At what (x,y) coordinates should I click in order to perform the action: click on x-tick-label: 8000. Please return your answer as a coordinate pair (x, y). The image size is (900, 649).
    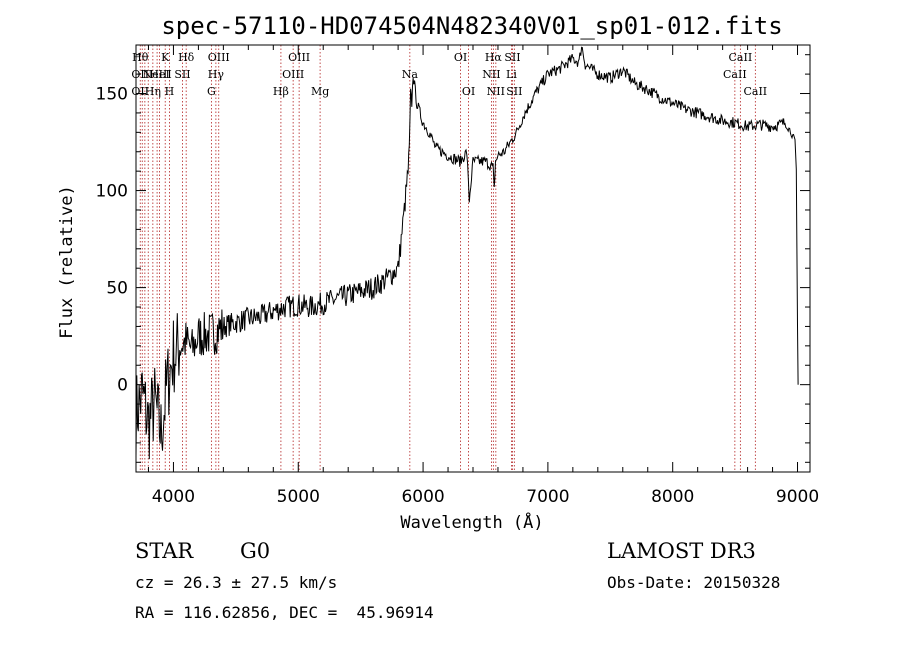
    Looking at the image, I should click on (672, 497).